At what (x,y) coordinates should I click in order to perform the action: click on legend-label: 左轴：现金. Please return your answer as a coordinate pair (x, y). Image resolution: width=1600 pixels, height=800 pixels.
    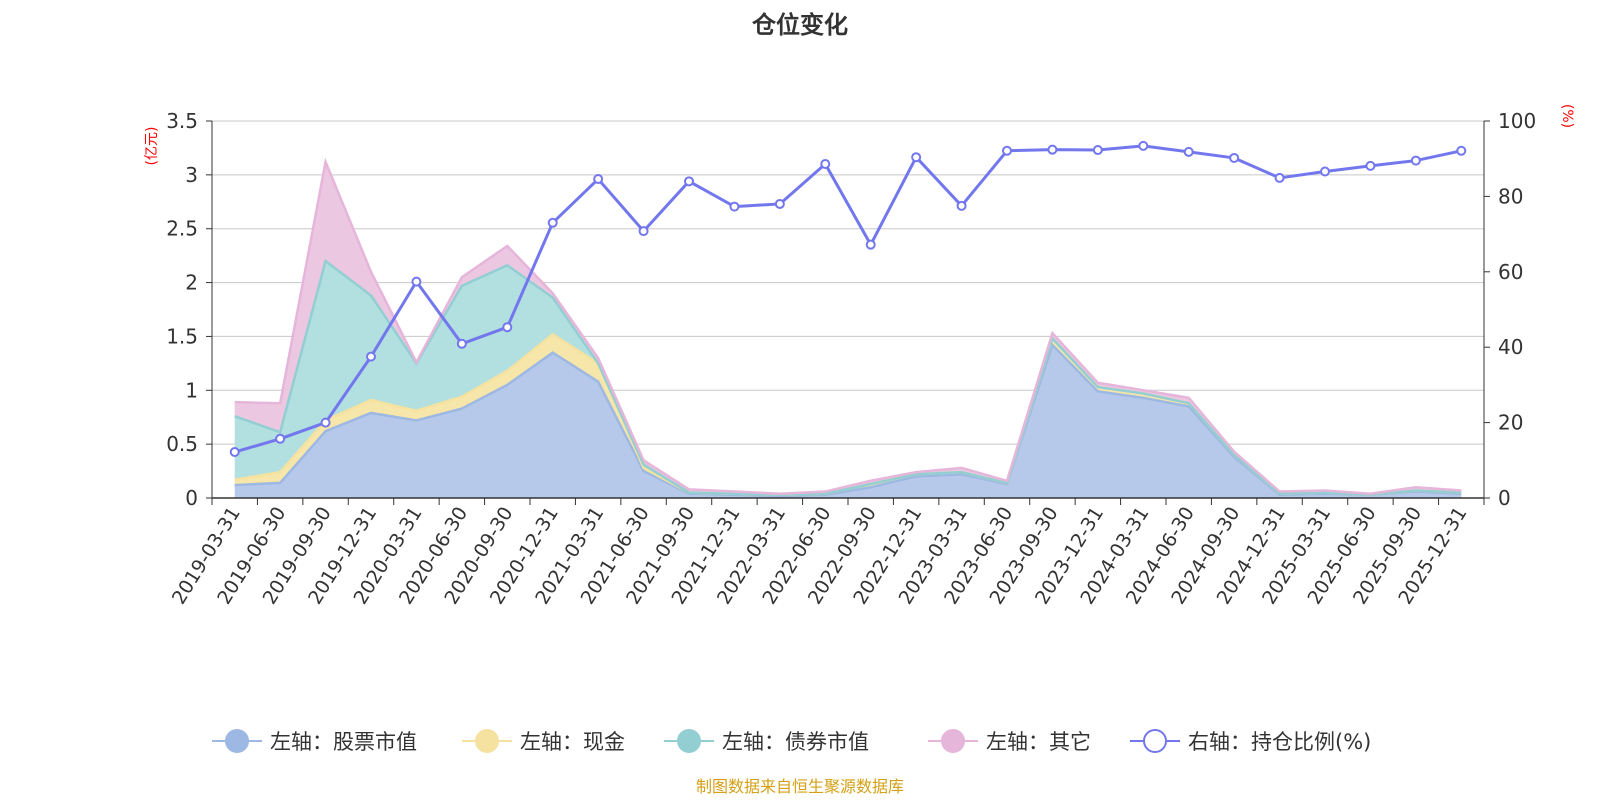
    Looking at the image, I should click on (572, 742).